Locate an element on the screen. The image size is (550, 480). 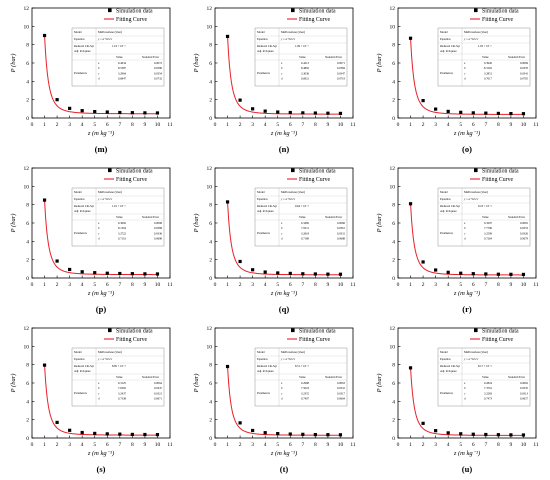
table-model-value: MnPoweriese (User) is located at coordinates (476, 352).